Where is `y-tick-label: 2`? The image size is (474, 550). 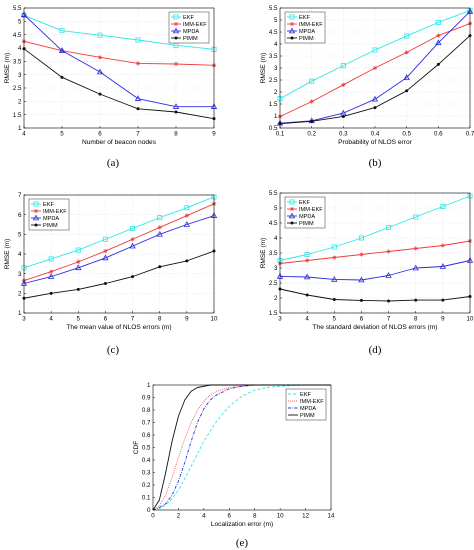 y-tick-label: 2 is located at coordinates (276, 92).